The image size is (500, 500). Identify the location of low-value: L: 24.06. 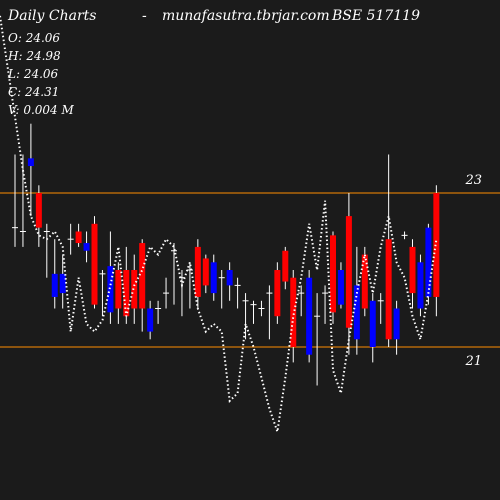
(33, 74).